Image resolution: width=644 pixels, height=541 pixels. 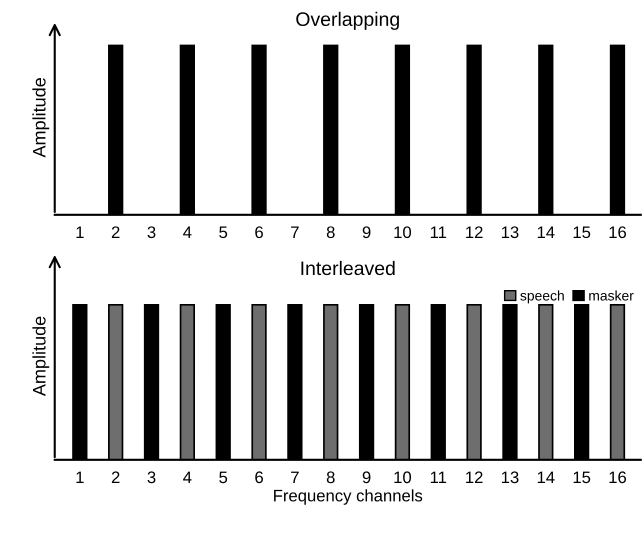 What do you see at coordinates (347, 21) in the screenshot?
I see `chart-title: Overlapping` at bounding box center [347, 21].